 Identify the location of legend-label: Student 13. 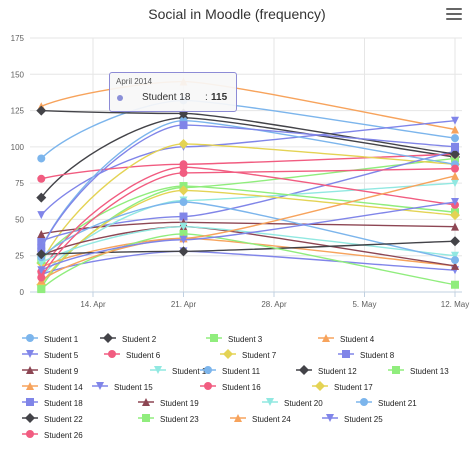
(429, 371).